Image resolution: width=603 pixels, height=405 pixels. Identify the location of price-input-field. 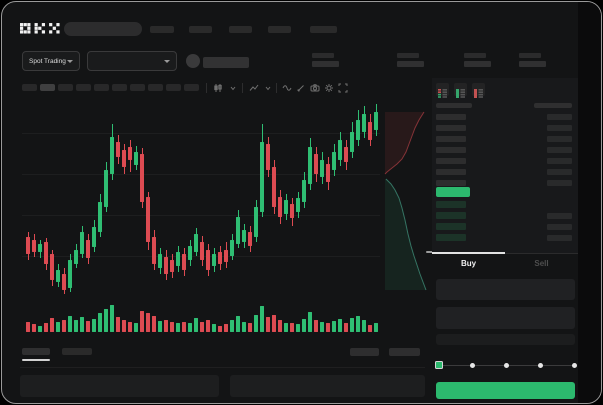
(505, 289).